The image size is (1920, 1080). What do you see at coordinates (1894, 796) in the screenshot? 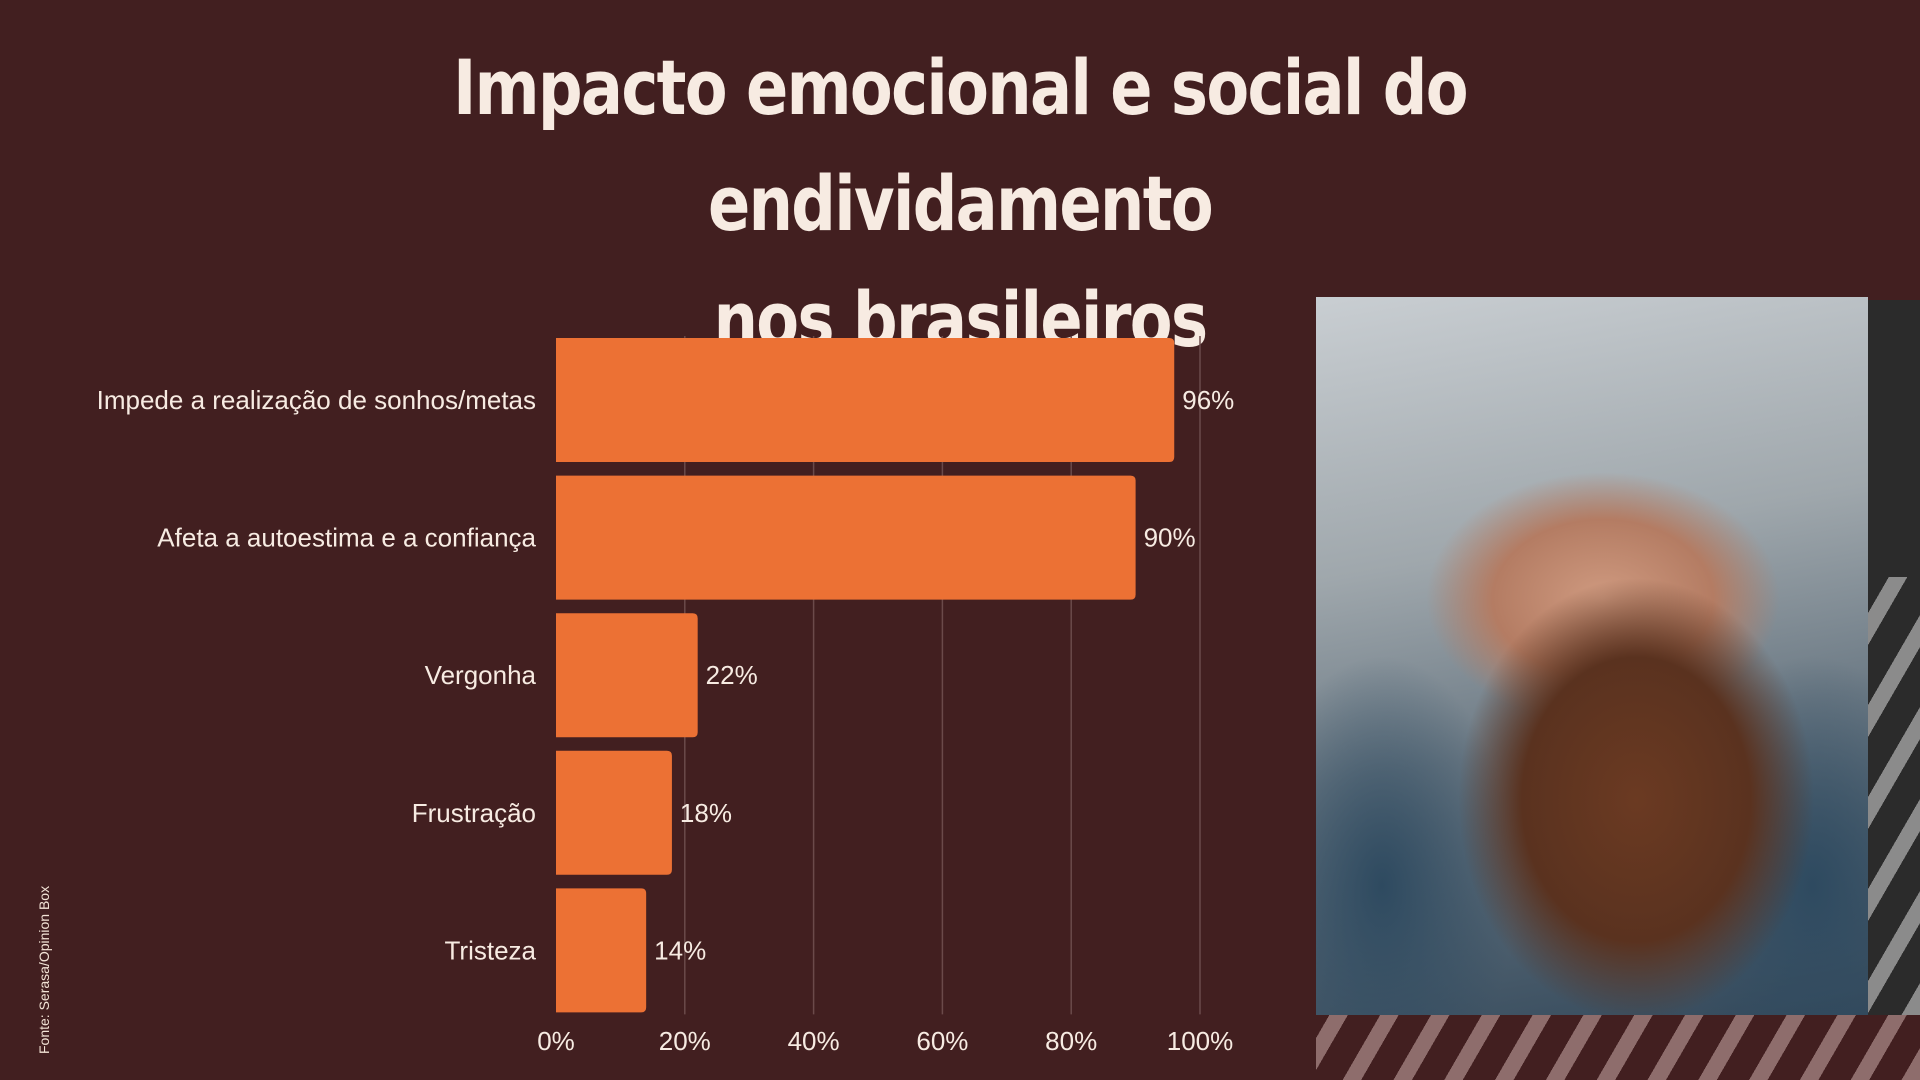
I see `decorative-stripes-side` at bounding box center [1894, 796].